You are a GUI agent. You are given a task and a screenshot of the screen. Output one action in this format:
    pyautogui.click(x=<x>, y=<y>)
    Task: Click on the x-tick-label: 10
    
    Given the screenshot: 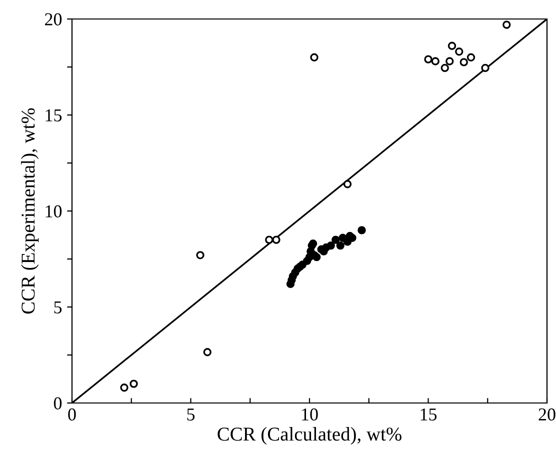 What is the action you would take?
    pyautogui.click(x=310, y=414)
    